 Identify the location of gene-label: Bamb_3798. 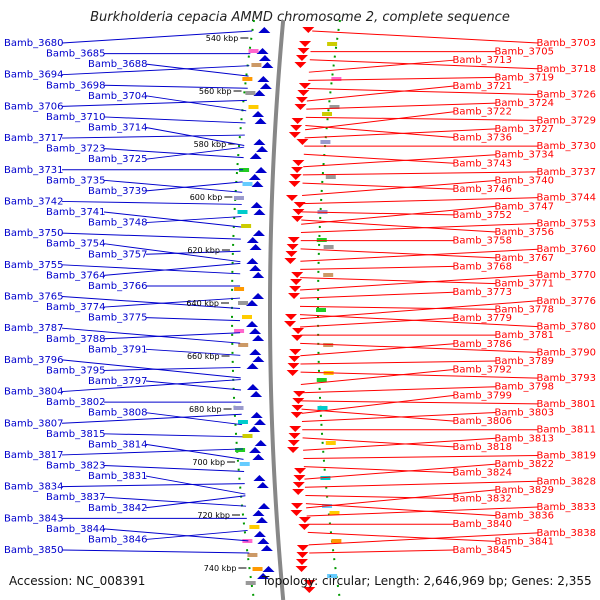
(524, 387).